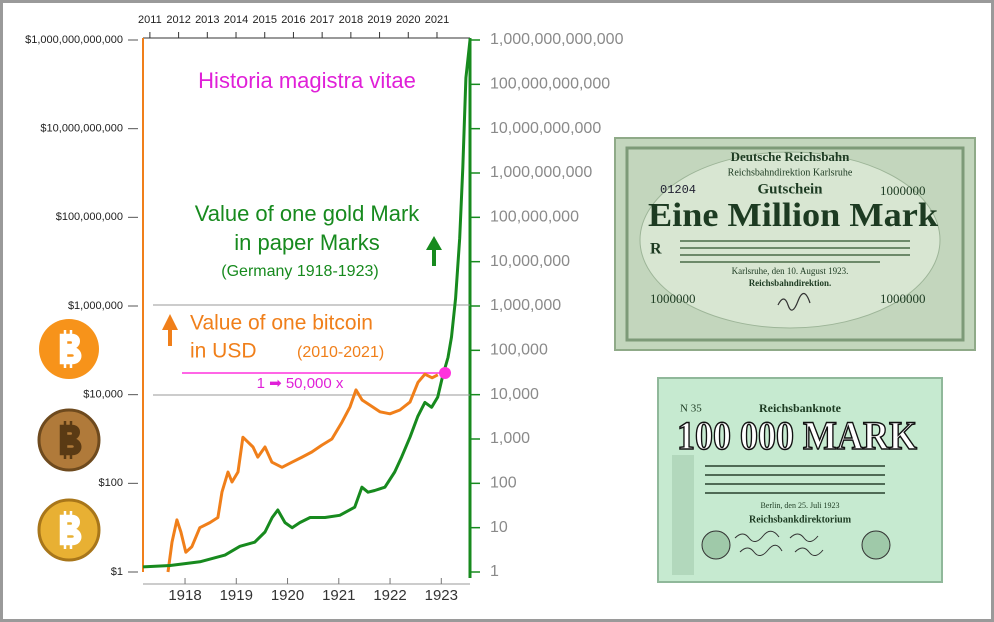  What do you see at coordinates (791, 156) in the screenshot?
I see `note-text: Deutsche Reichsbahn` at bounding box center [791, 156].